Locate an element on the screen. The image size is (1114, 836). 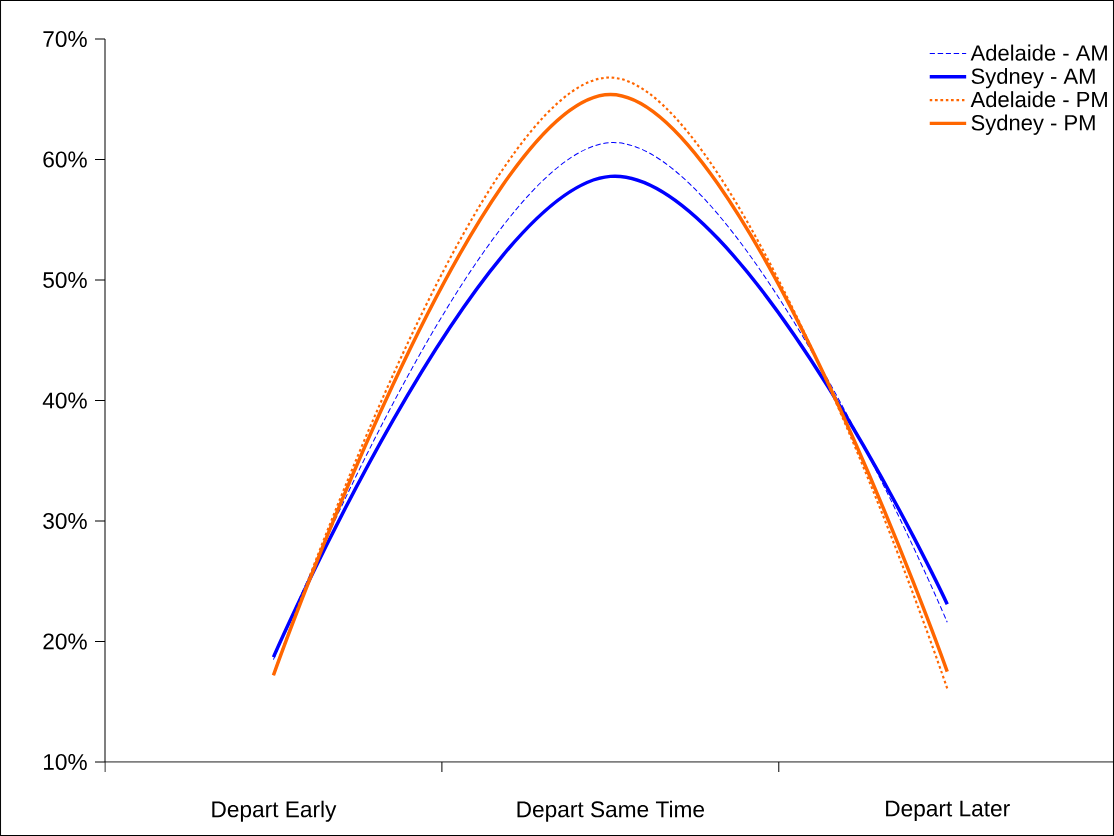
legend-label: Adelaide - PM is located at coordinates (1038, 99).